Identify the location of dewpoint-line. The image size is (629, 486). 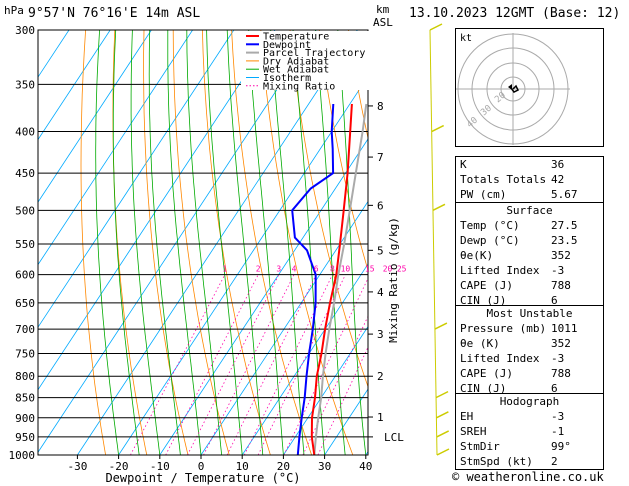
(313, 279).